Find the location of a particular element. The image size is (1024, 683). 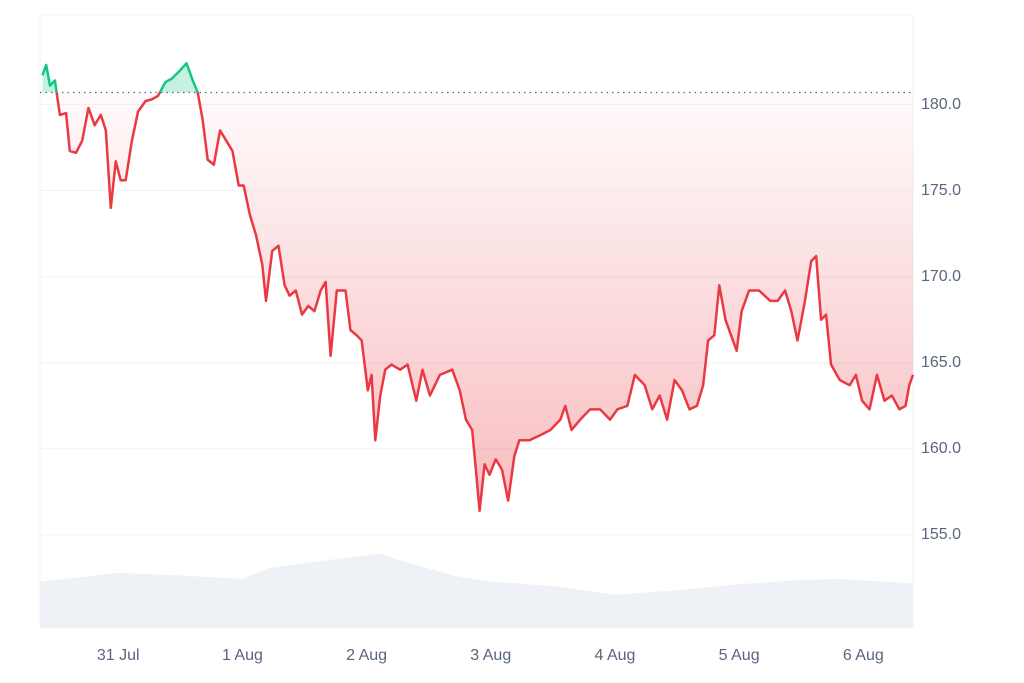

x-tick-label: 6 Aug is located at coordinates (863, 655).